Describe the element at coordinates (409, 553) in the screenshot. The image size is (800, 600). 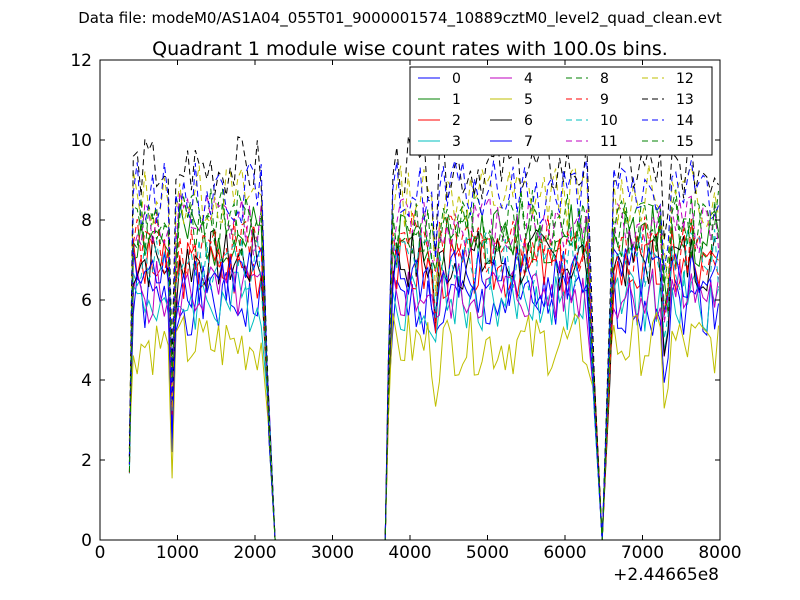
I see `x-tick-label: 4000` at that location.